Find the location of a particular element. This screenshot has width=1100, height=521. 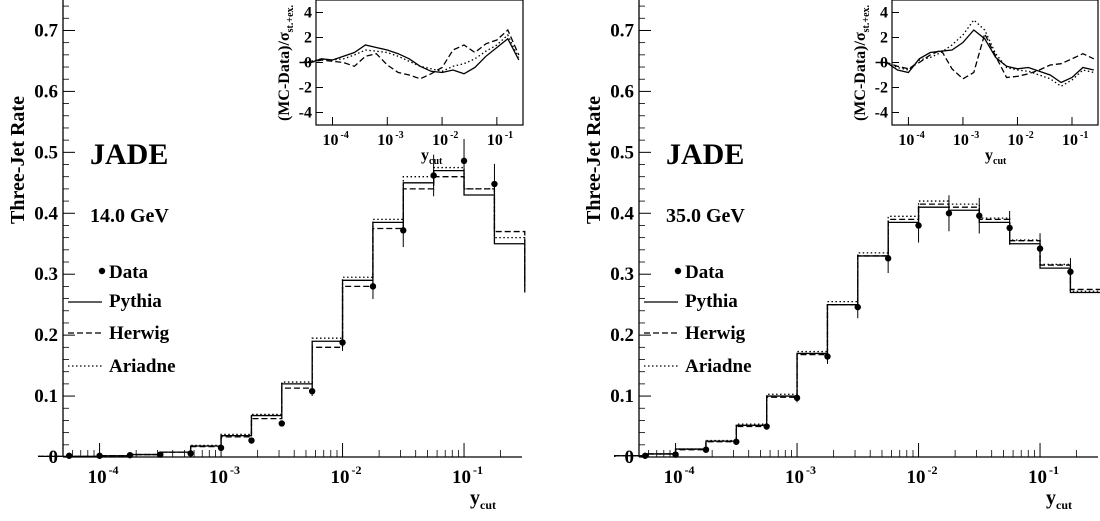

energy-label: 35.0 GeV is located at coordinates (705, 216).